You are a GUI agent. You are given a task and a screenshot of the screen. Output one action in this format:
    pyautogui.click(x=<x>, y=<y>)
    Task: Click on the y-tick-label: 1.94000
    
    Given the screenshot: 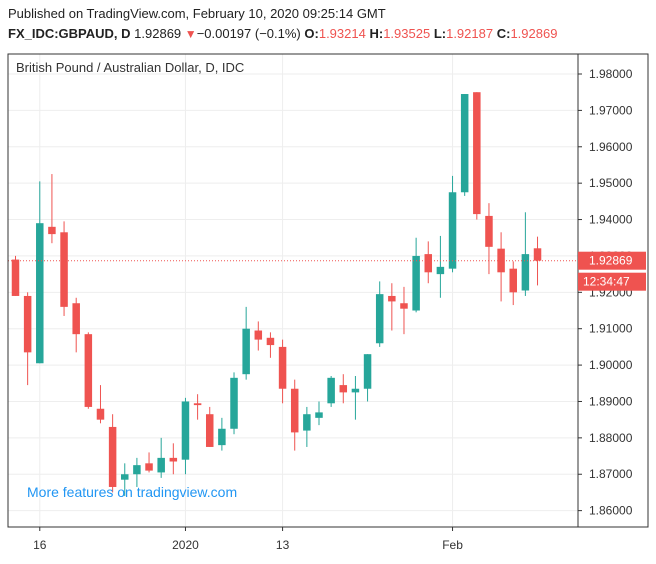 What is the action you would take?
    pyautogui.click(x=611, y=220)
    